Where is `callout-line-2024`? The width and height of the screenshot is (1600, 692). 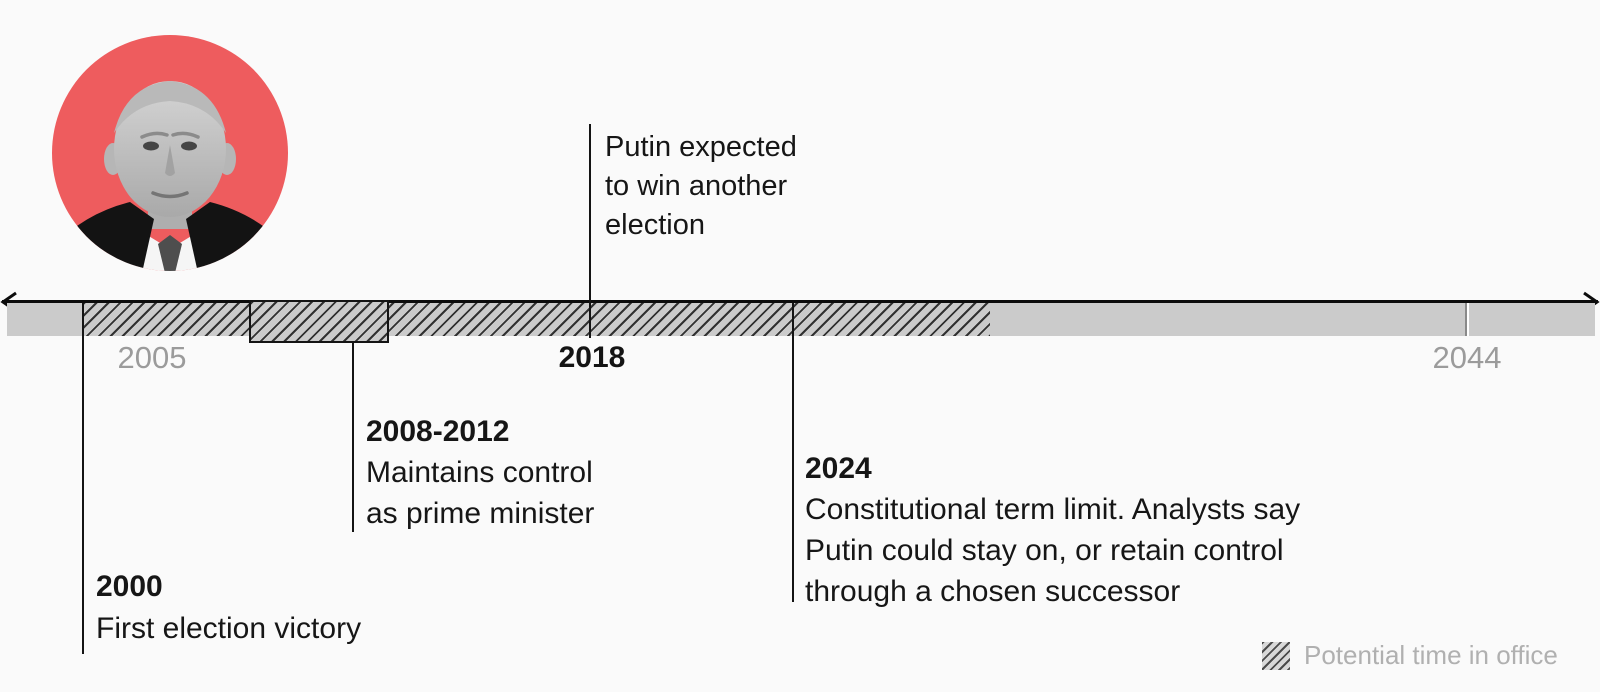 callout-line-2024 is located at coordinates (793, 452).